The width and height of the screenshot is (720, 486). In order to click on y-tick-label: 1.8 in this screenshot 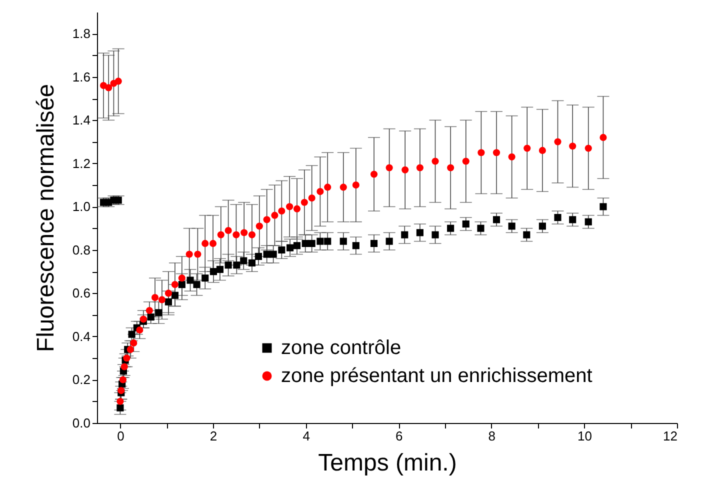, I will do `click(81, 34)`.